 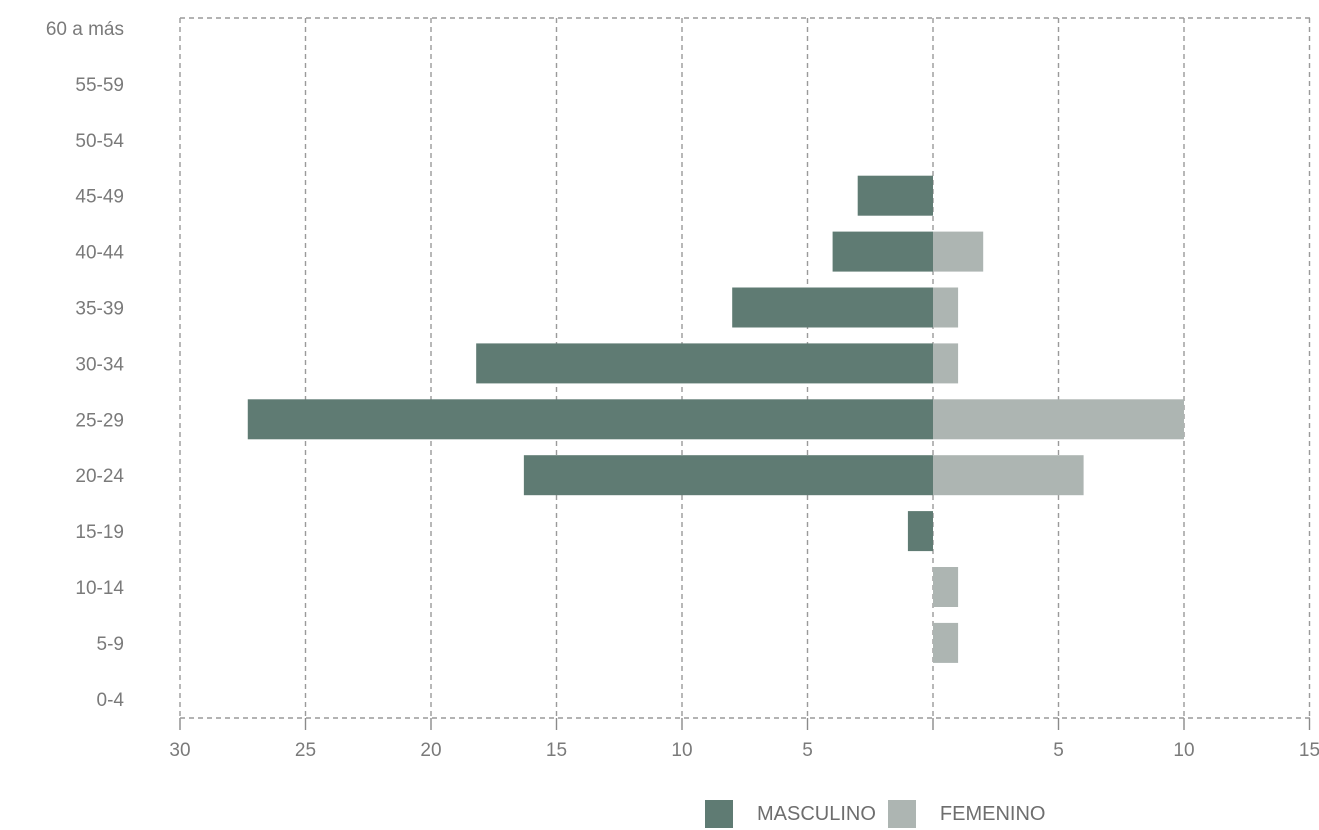 What do you see at coordinates (99, 309) in the screenshot?
I see `category-label: 35-39` at bounding box center [99, 309].